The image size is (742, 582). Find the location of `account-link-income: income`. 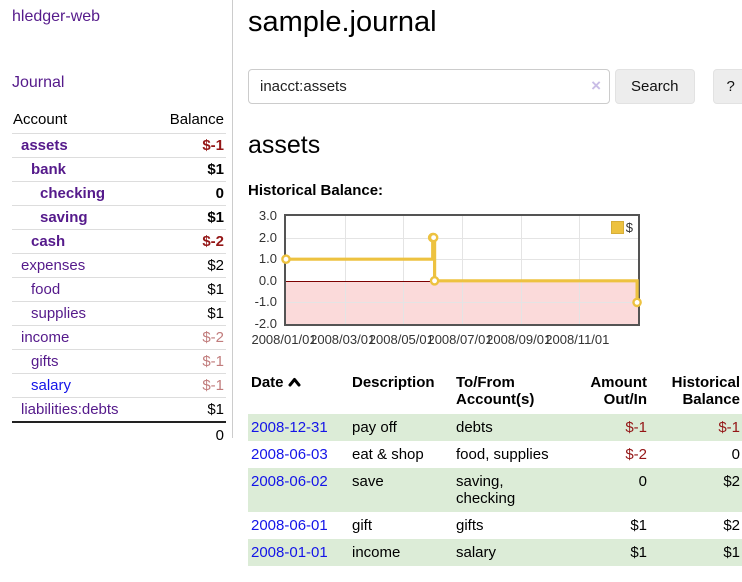

account-link-income: income is located at coordinates (45, 337).